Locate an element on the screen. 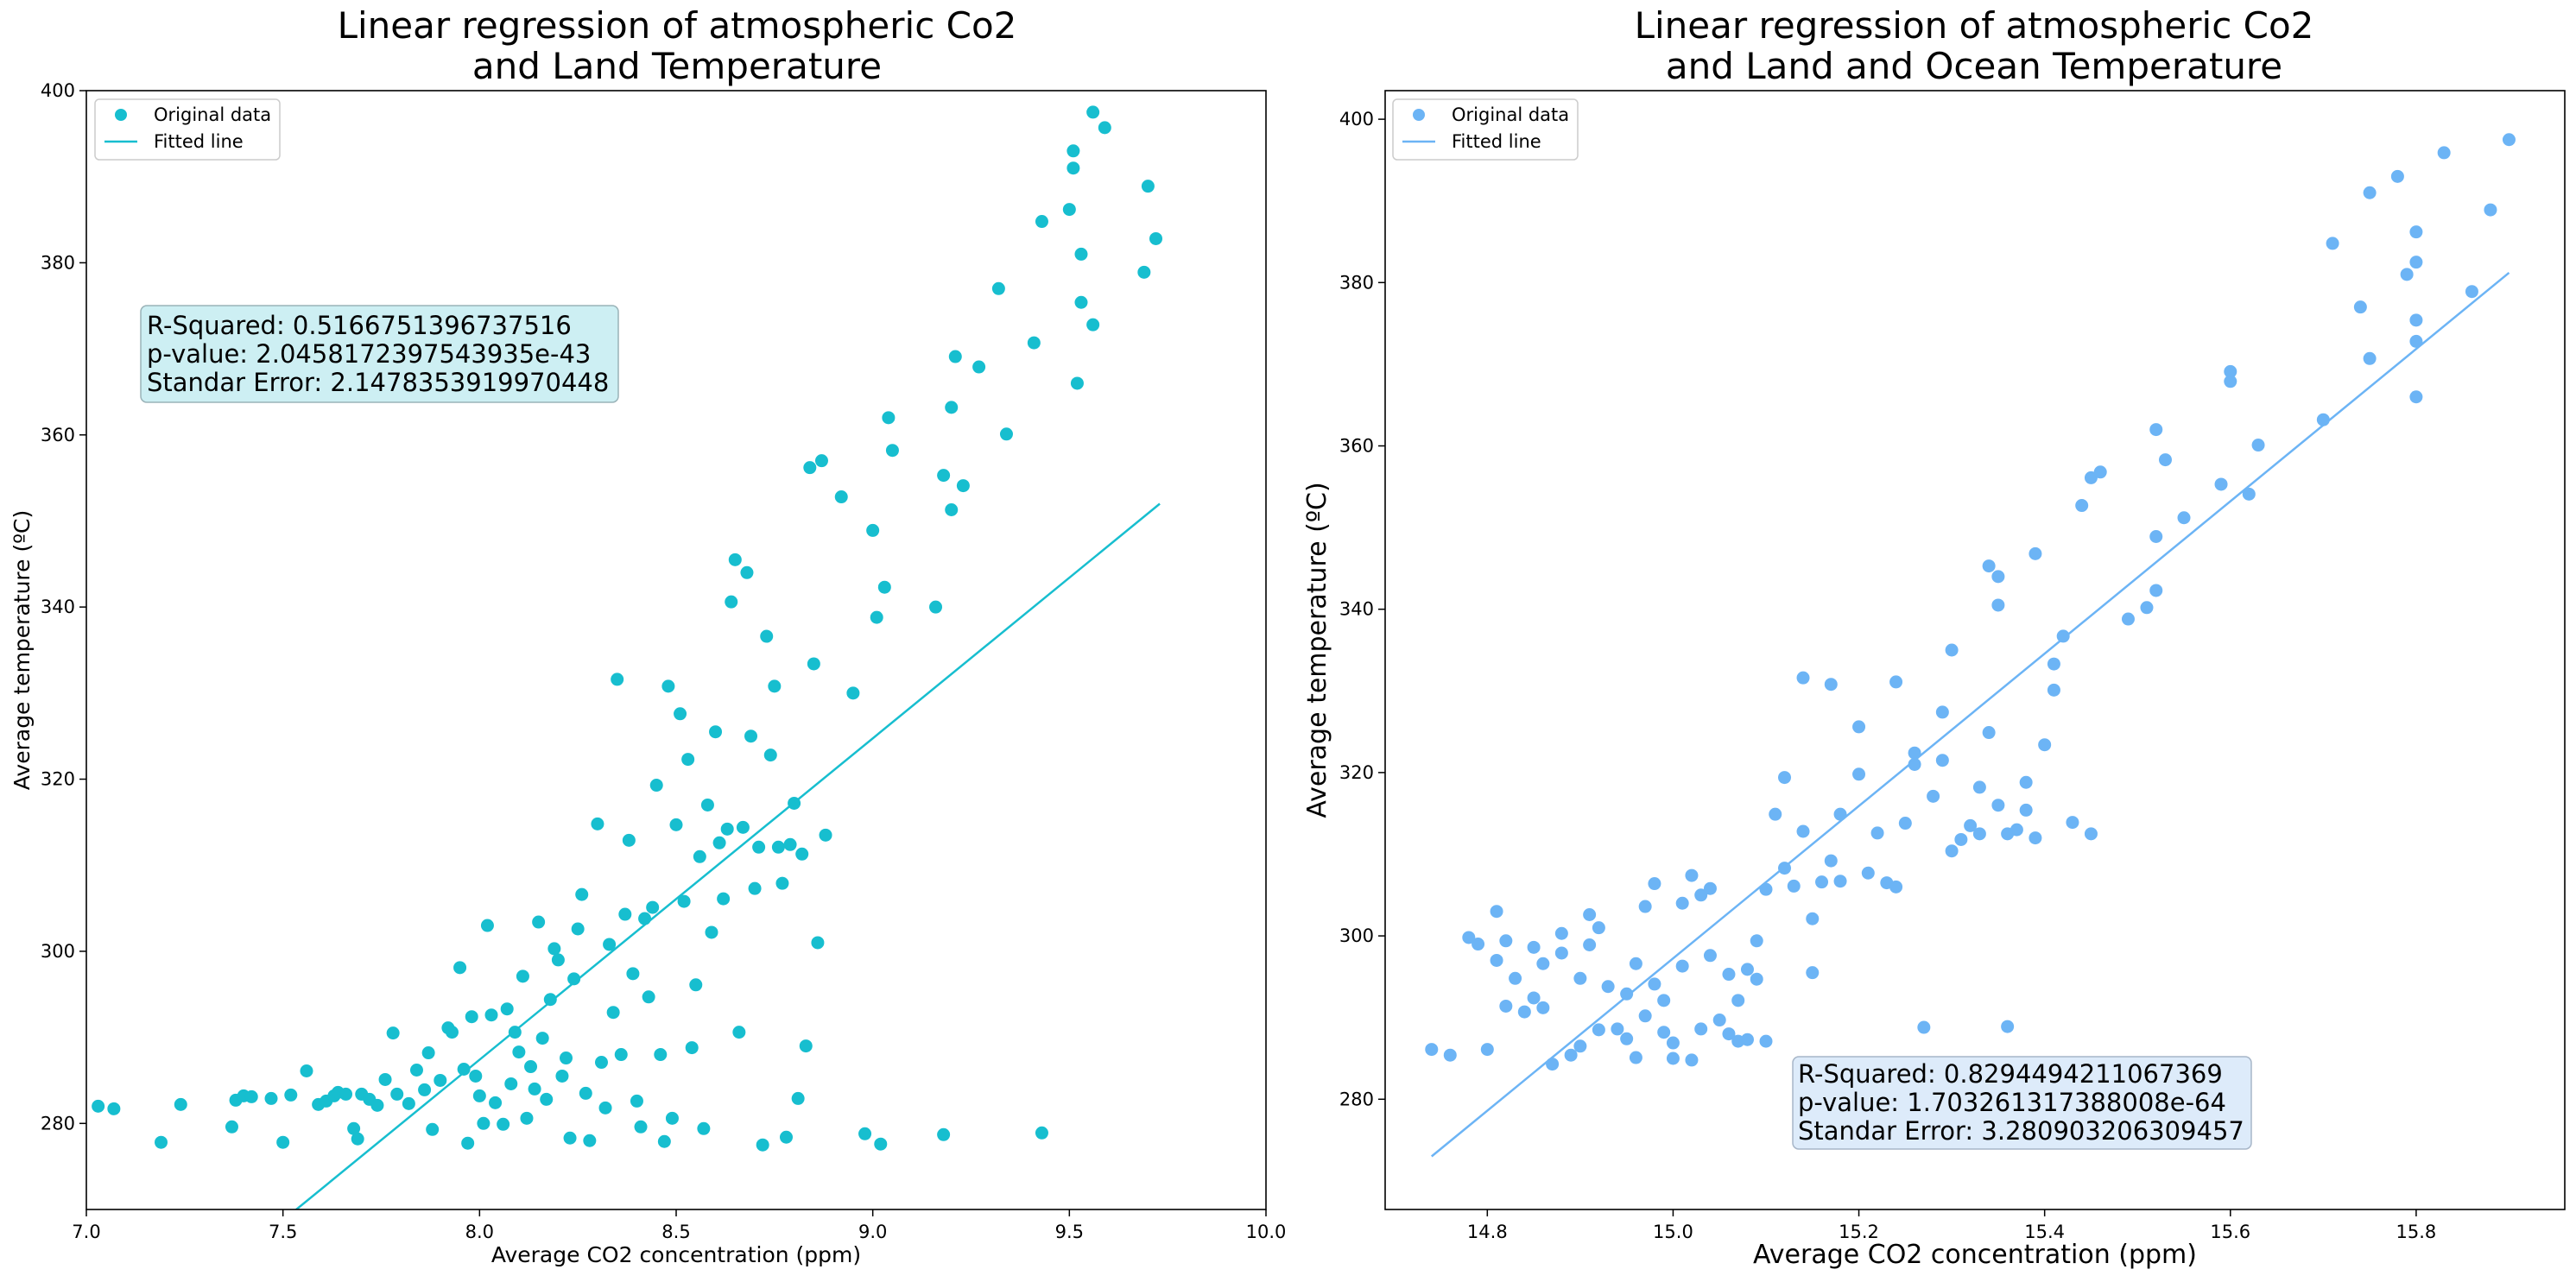 The image size is (2576, 1282). legend-label-original-data: Original data is located at coordinates (212, 115).